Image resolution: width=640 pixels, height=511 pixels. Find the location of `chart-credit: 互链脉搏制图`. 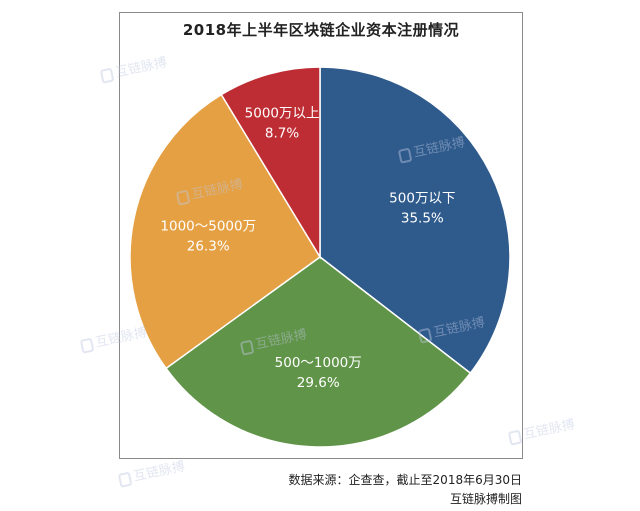

chart-credit: 互链脉搏制图 is located at coordinates (485, 499).